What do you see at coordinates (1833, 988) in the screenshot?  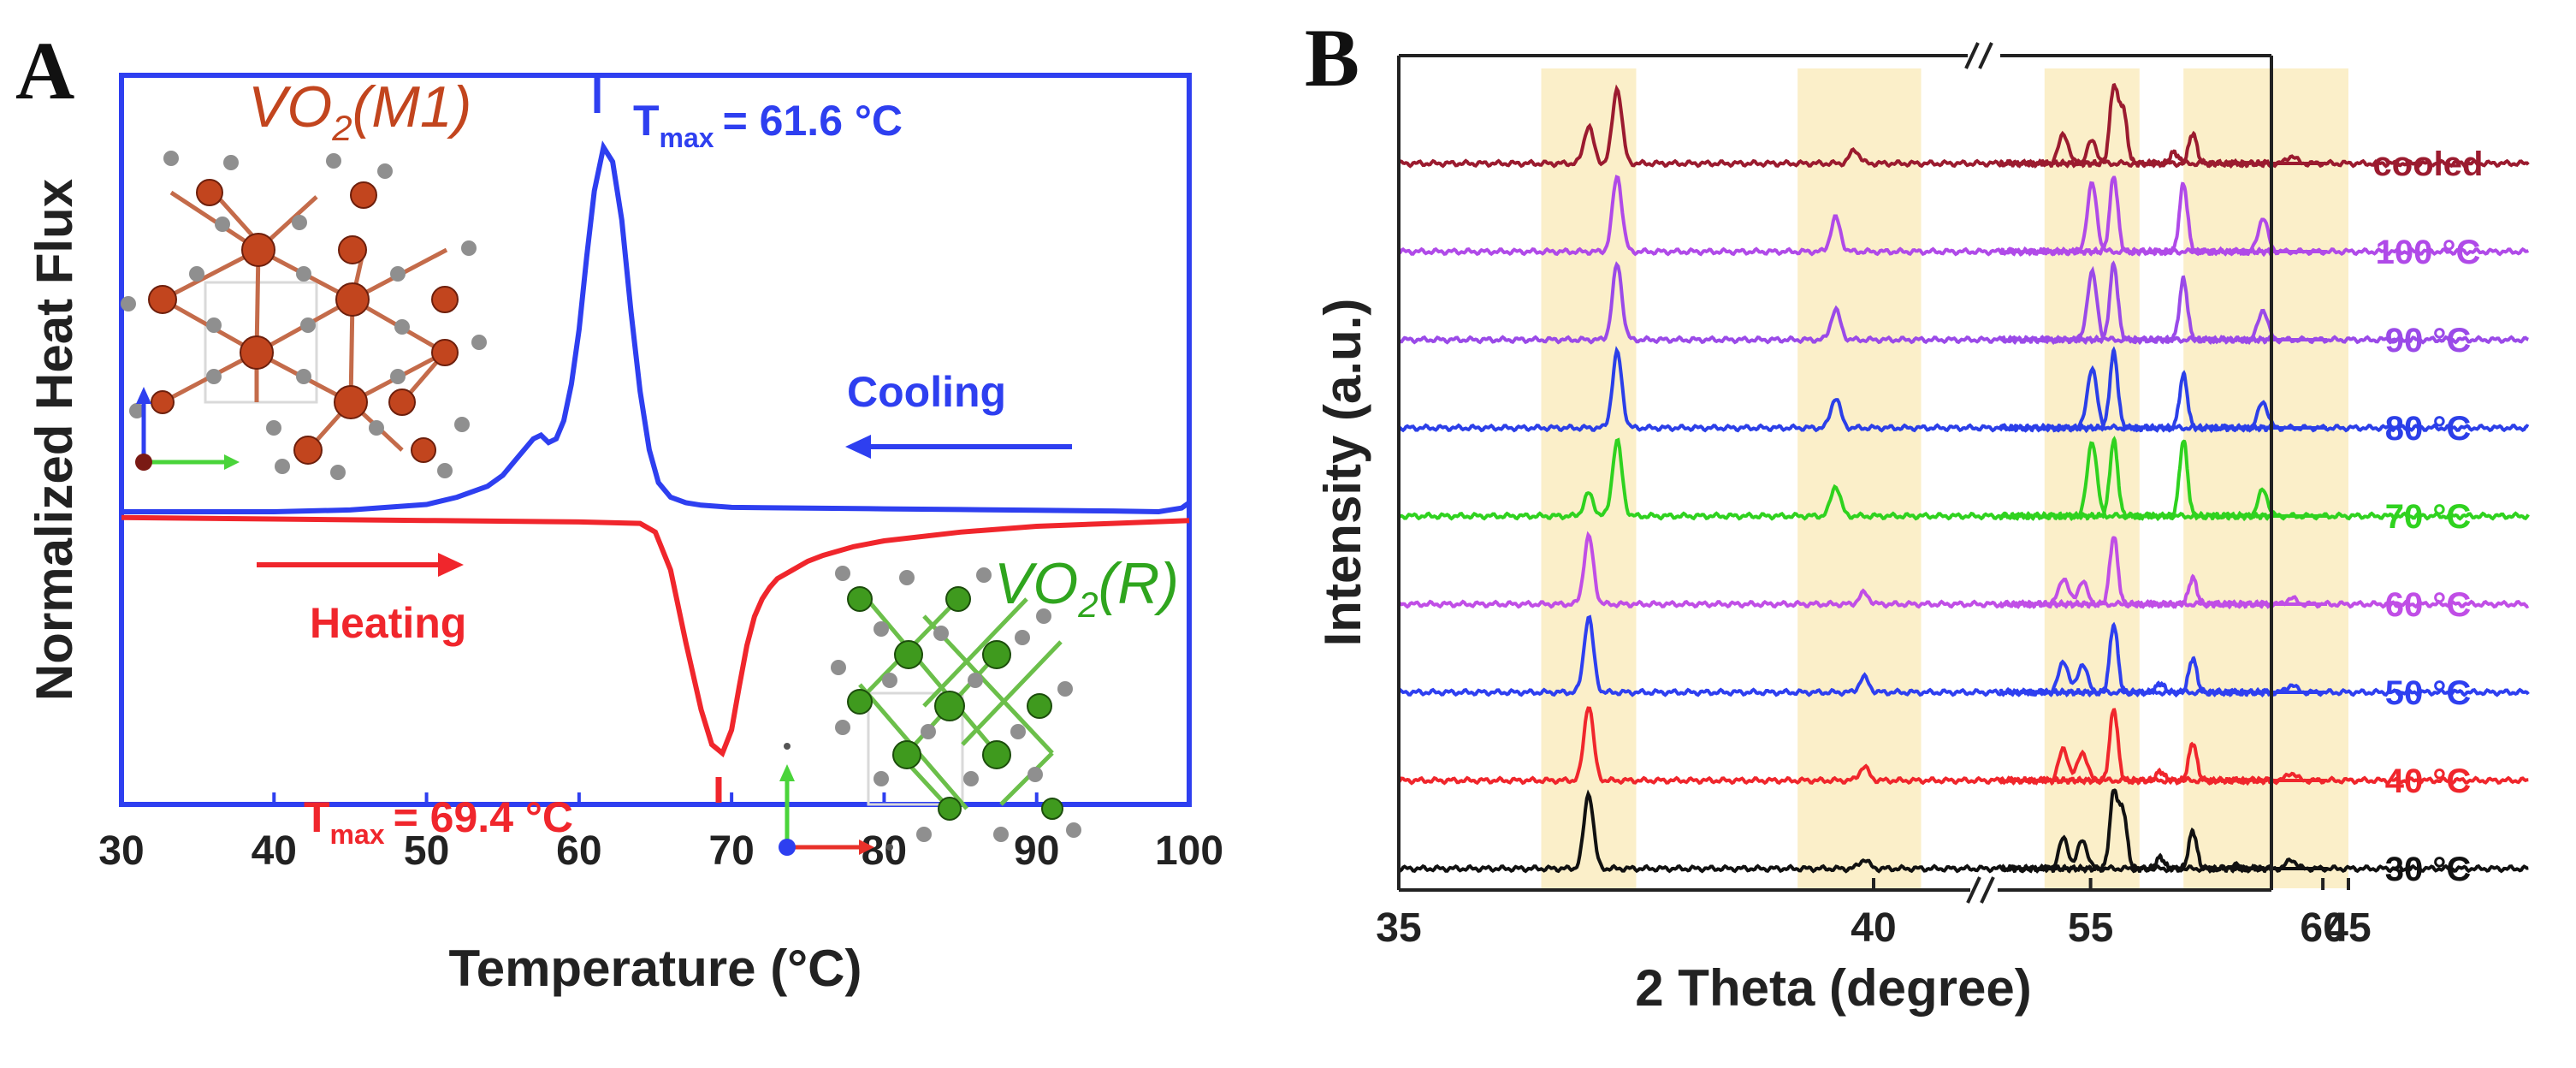 I see `panel-b-x-axis-title: 2 Theta (degree)` at bounding box center [1833, 988].